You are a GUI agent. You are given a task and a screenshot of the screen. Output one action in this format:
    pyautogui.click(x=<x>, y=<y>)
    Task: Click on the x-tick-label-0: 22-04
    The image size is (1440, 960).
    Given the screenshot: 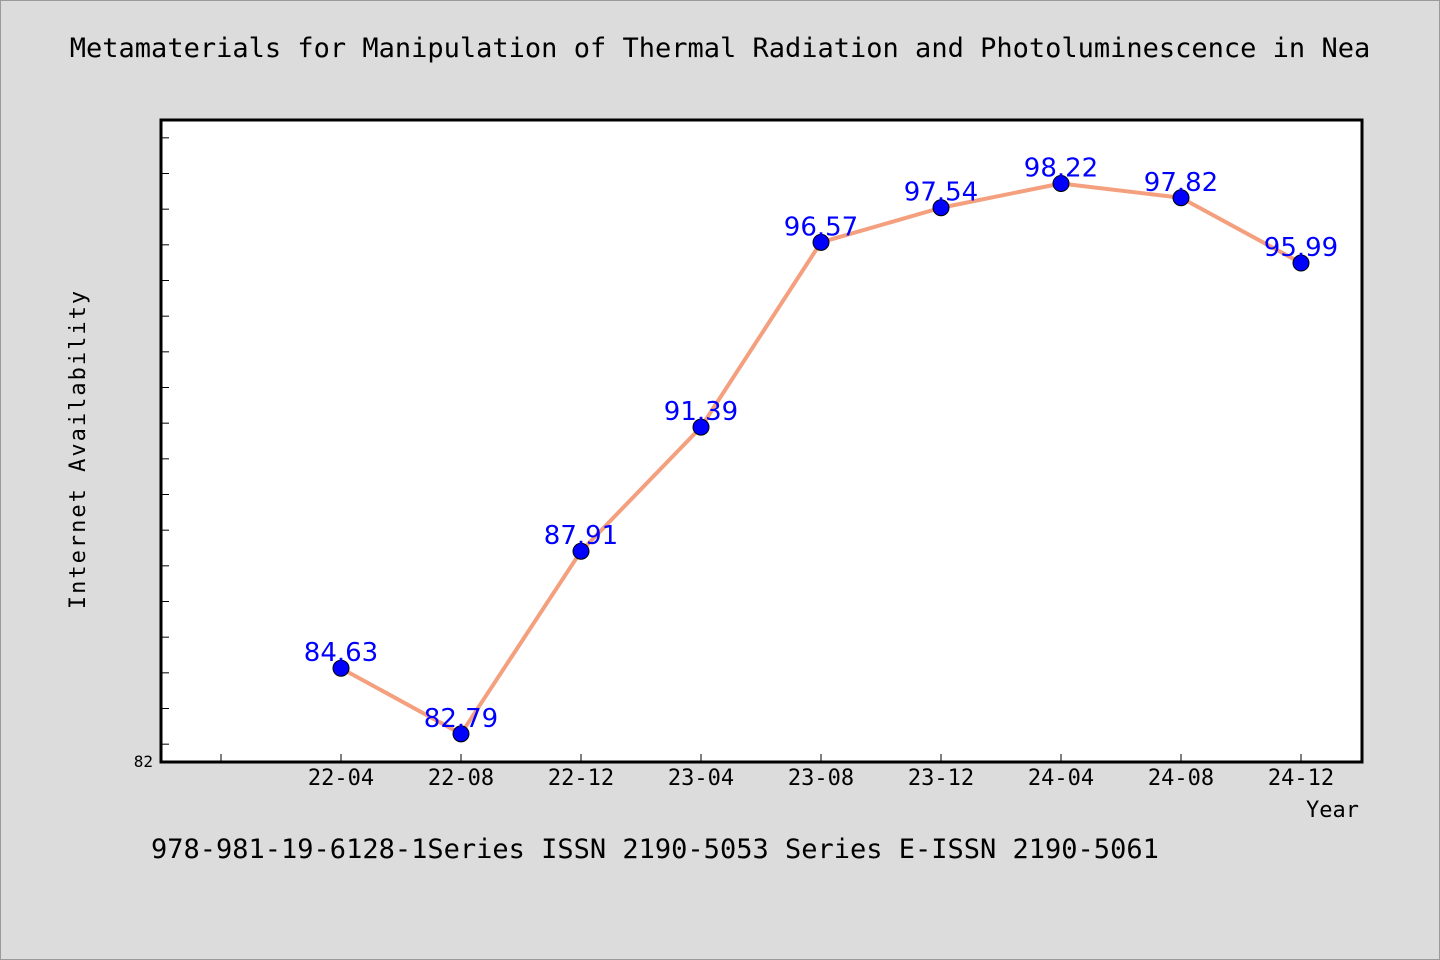 What is the action you would take?
    pyautogui.click(x=341, y=778)
    